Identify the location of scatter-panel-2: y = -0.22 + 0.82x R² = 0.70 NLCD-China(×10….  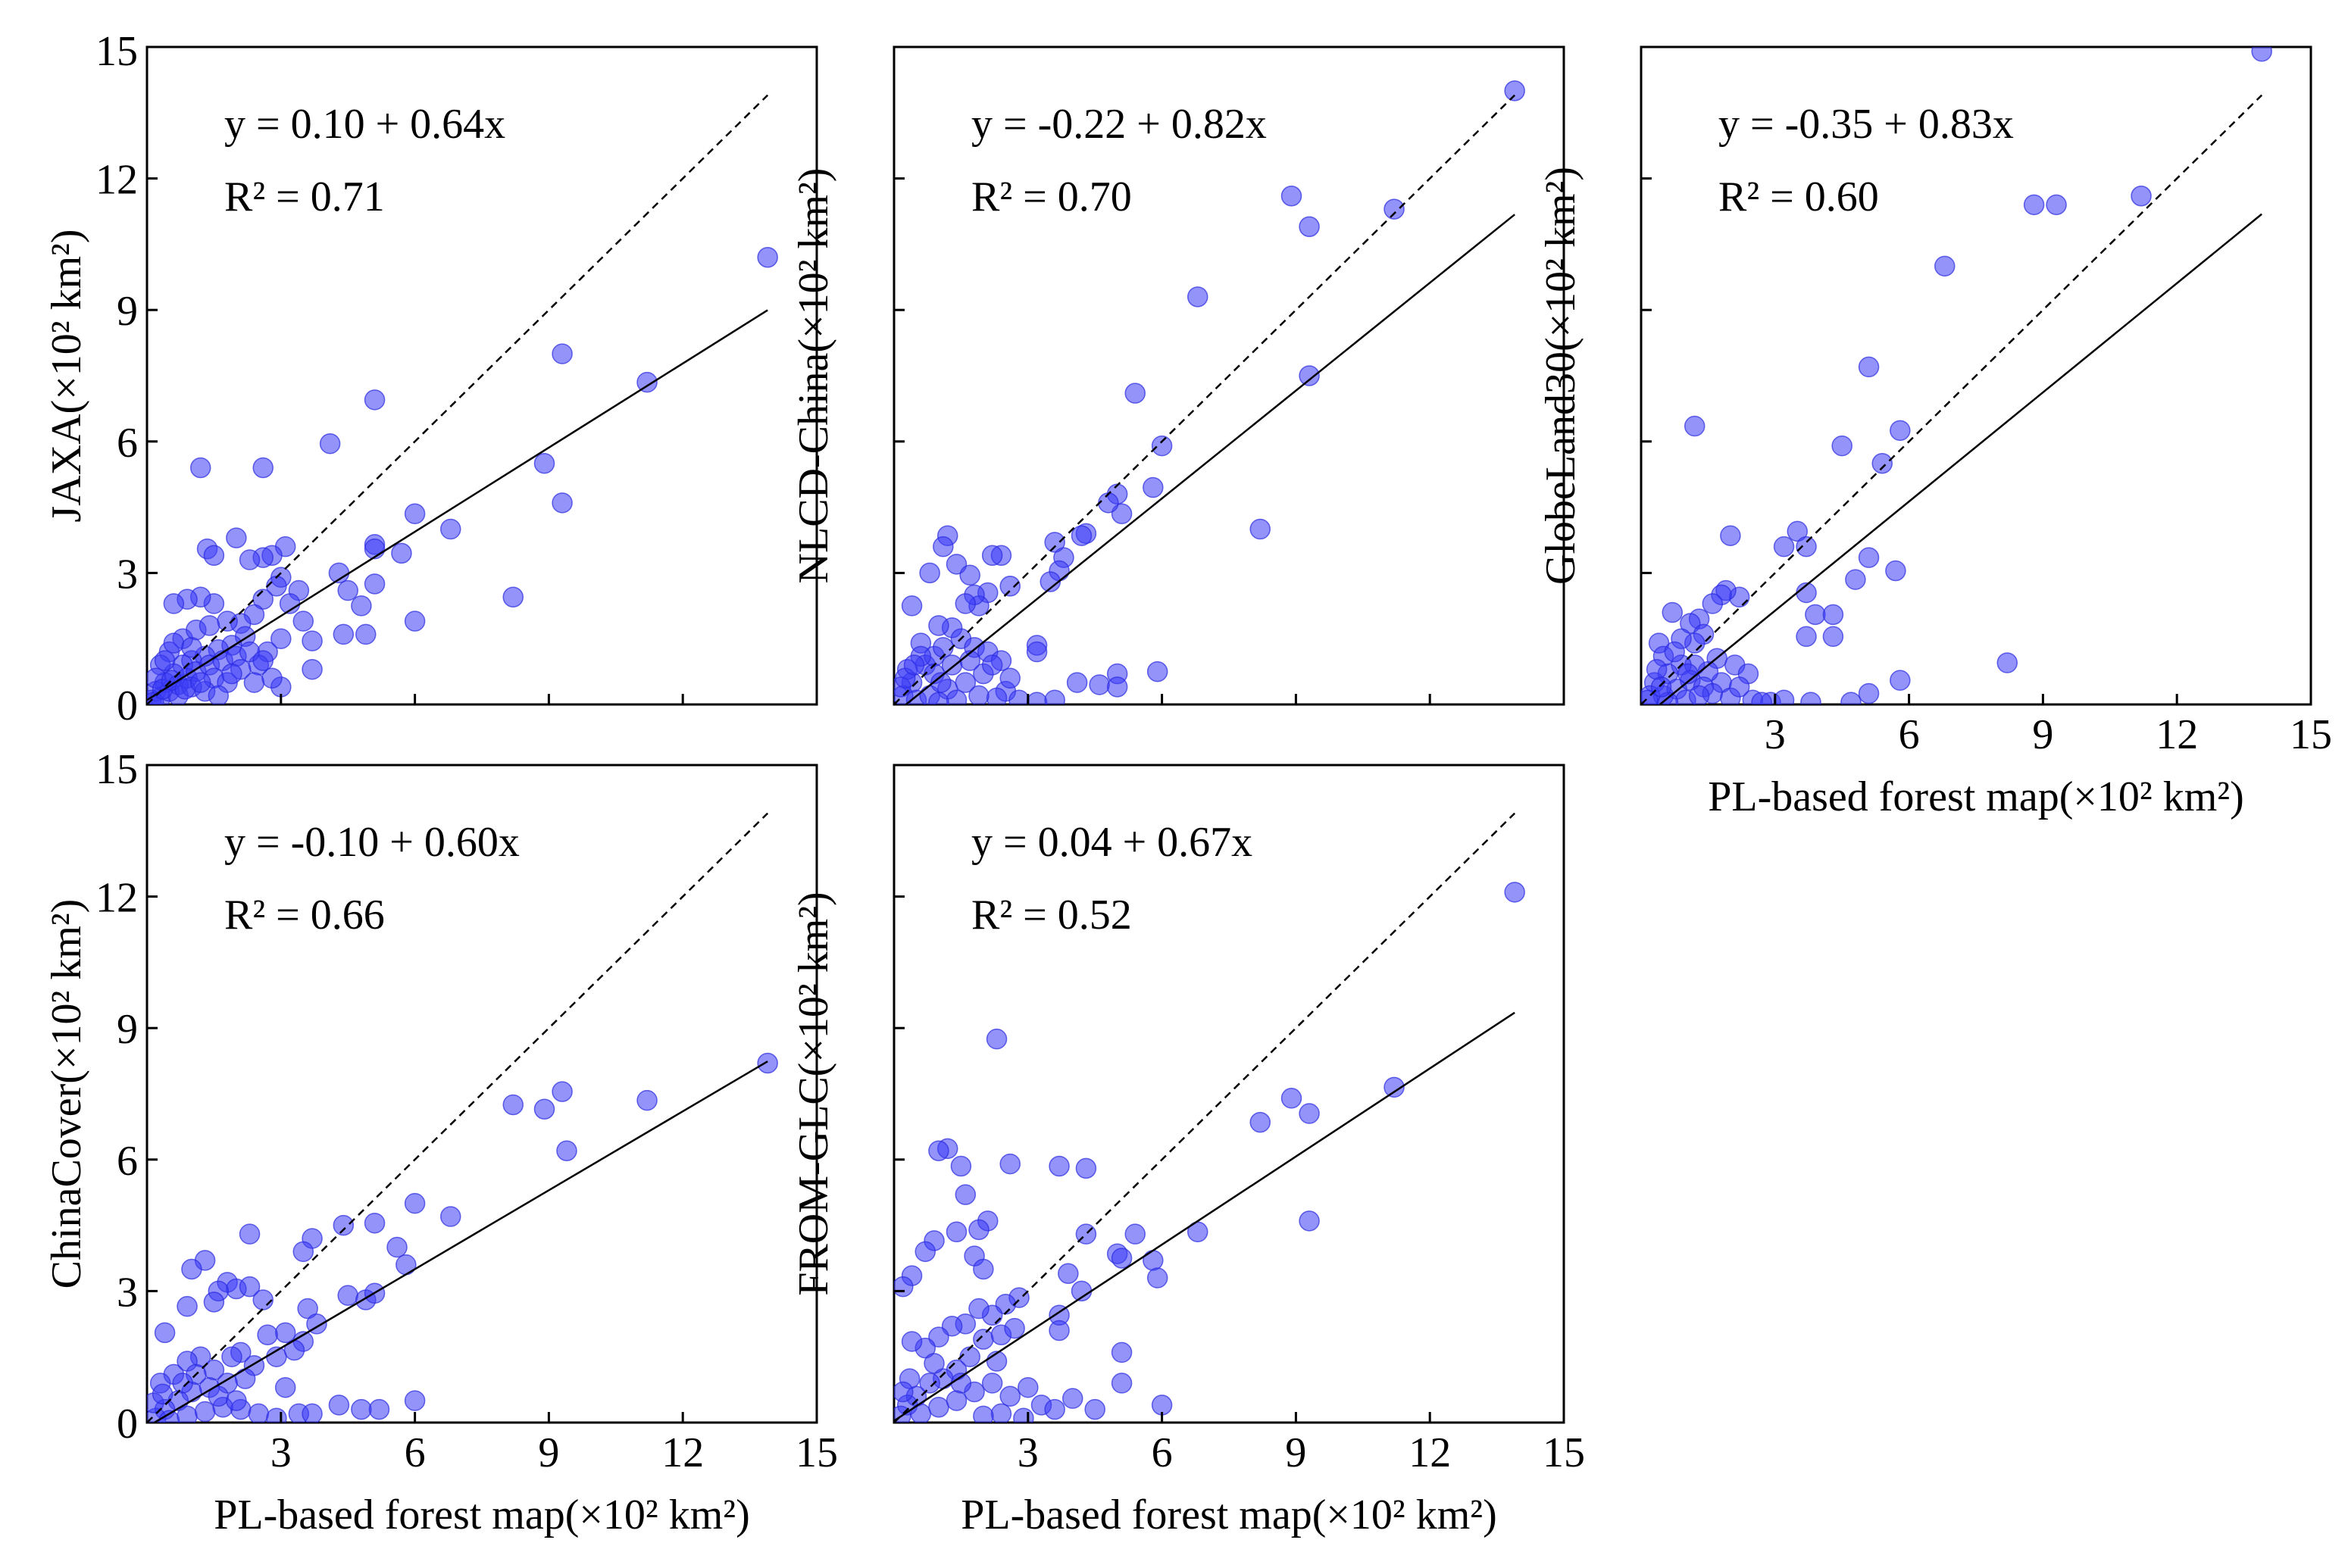
(1177, 375).